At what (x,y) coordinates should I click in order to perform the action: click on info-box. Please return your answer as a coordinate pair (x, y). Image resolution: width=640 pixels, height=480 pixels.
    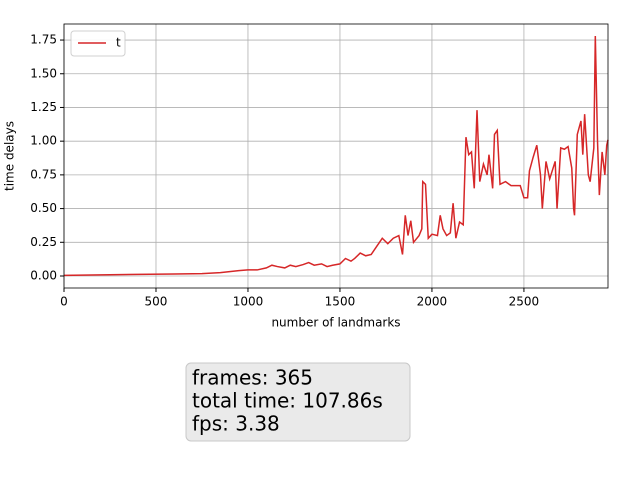
    Looking at the image, I should click on (298, 402).